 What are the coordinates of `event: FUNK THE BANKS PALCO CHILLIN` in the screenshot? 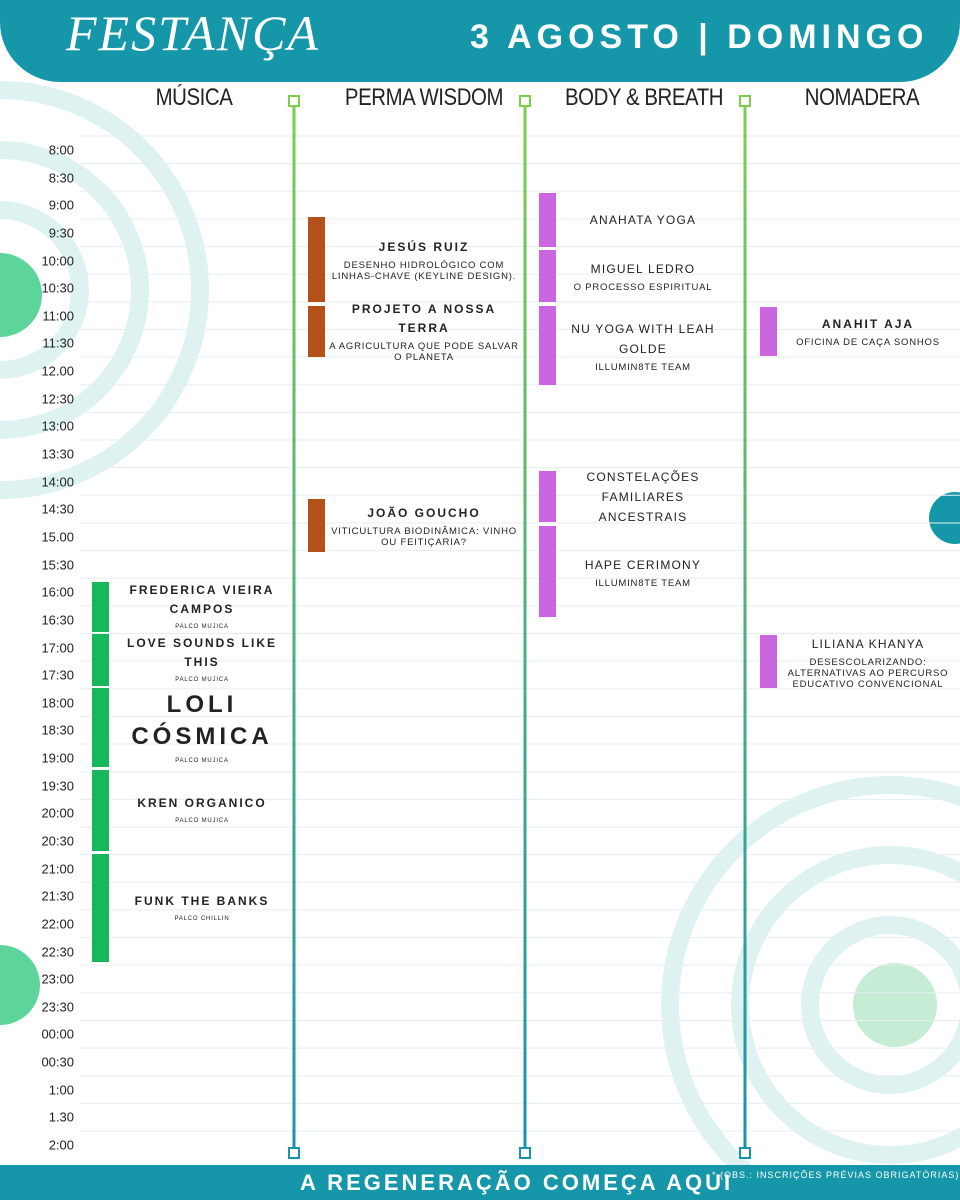 It's located at (202, 908).